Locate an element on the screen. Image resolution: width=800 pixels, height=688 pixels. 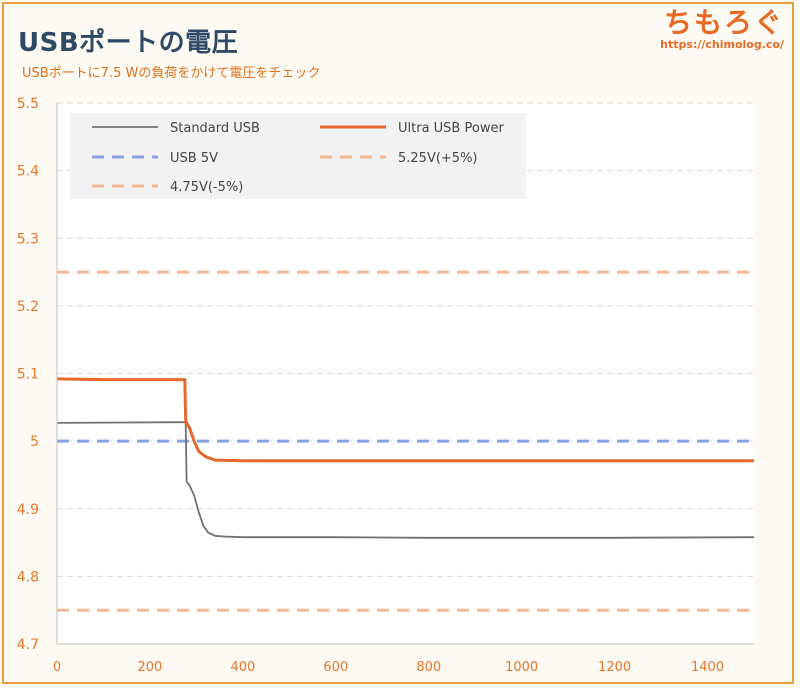
legend-label-4-75v-5: 4.75V(-5%) is located at coordinates (206, 187).